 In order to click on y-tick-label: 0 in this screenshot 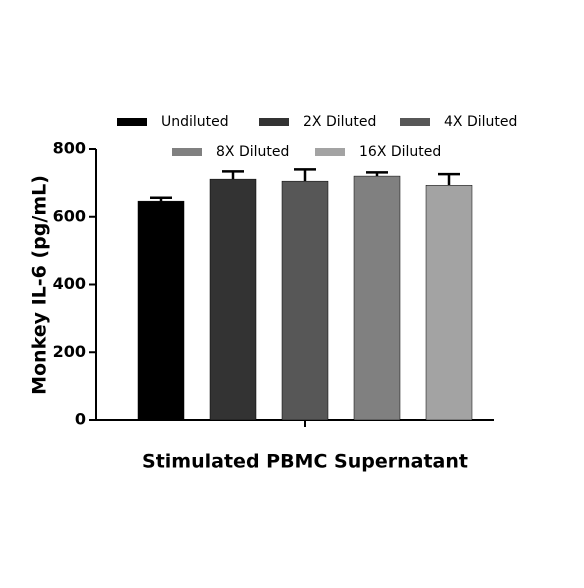, I will do `click(80, 419)`.